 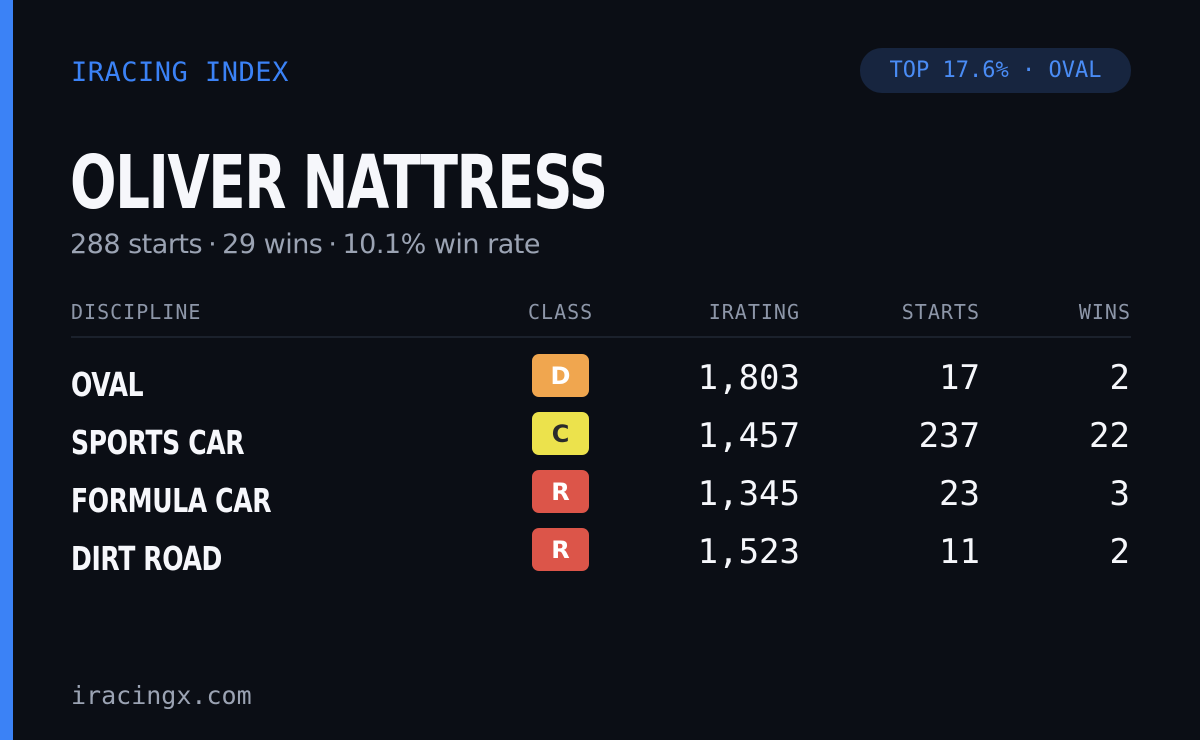 What do you see at coordinates (171, 500) in the screenshot?
I see `discipline-name: FORMULA CAR` at bounding box center [171, 500].